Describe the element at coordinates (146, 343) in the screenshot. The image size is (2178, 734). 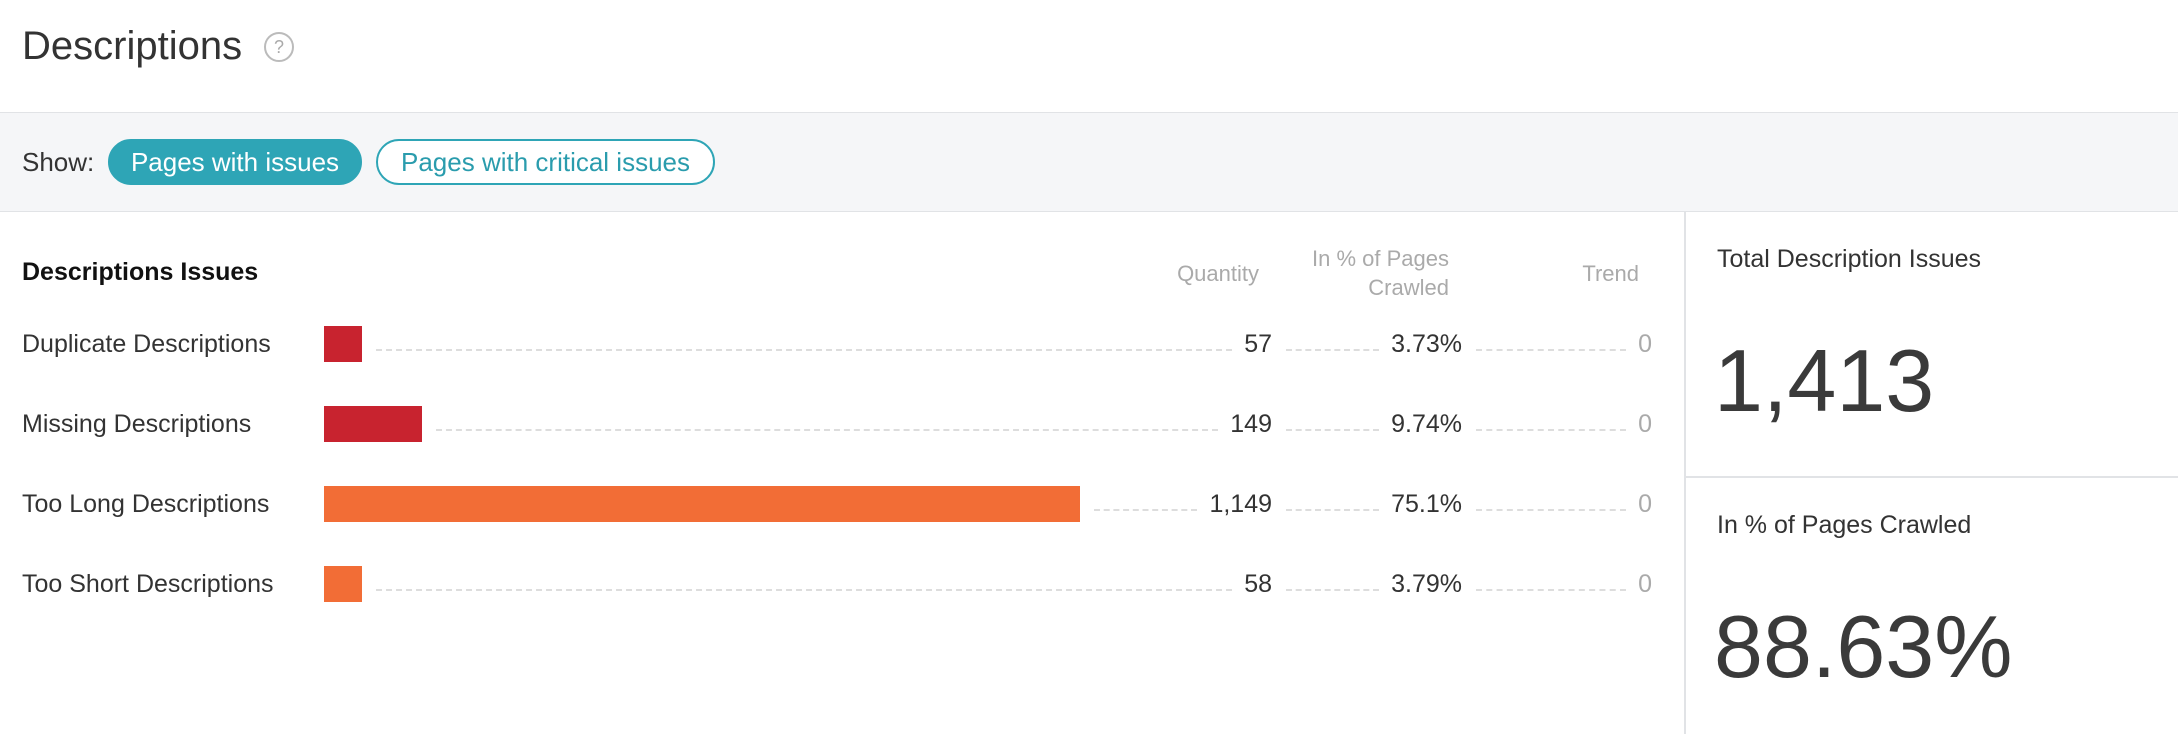
I see `issue-name: Duplicate Descriptions` at that location.